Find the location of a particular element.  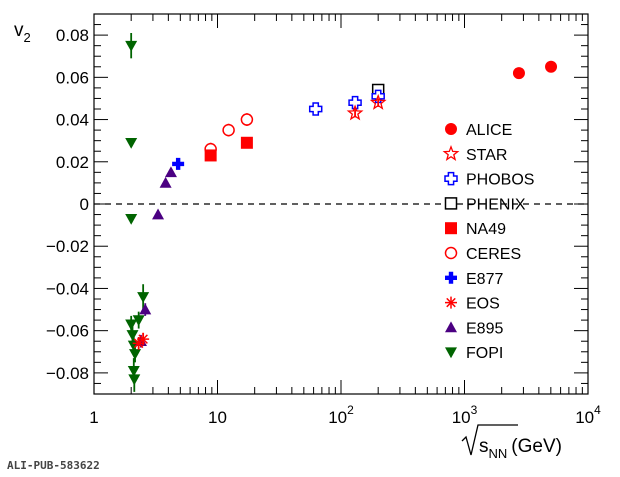

series-eos is located at coordinates (141, 341).